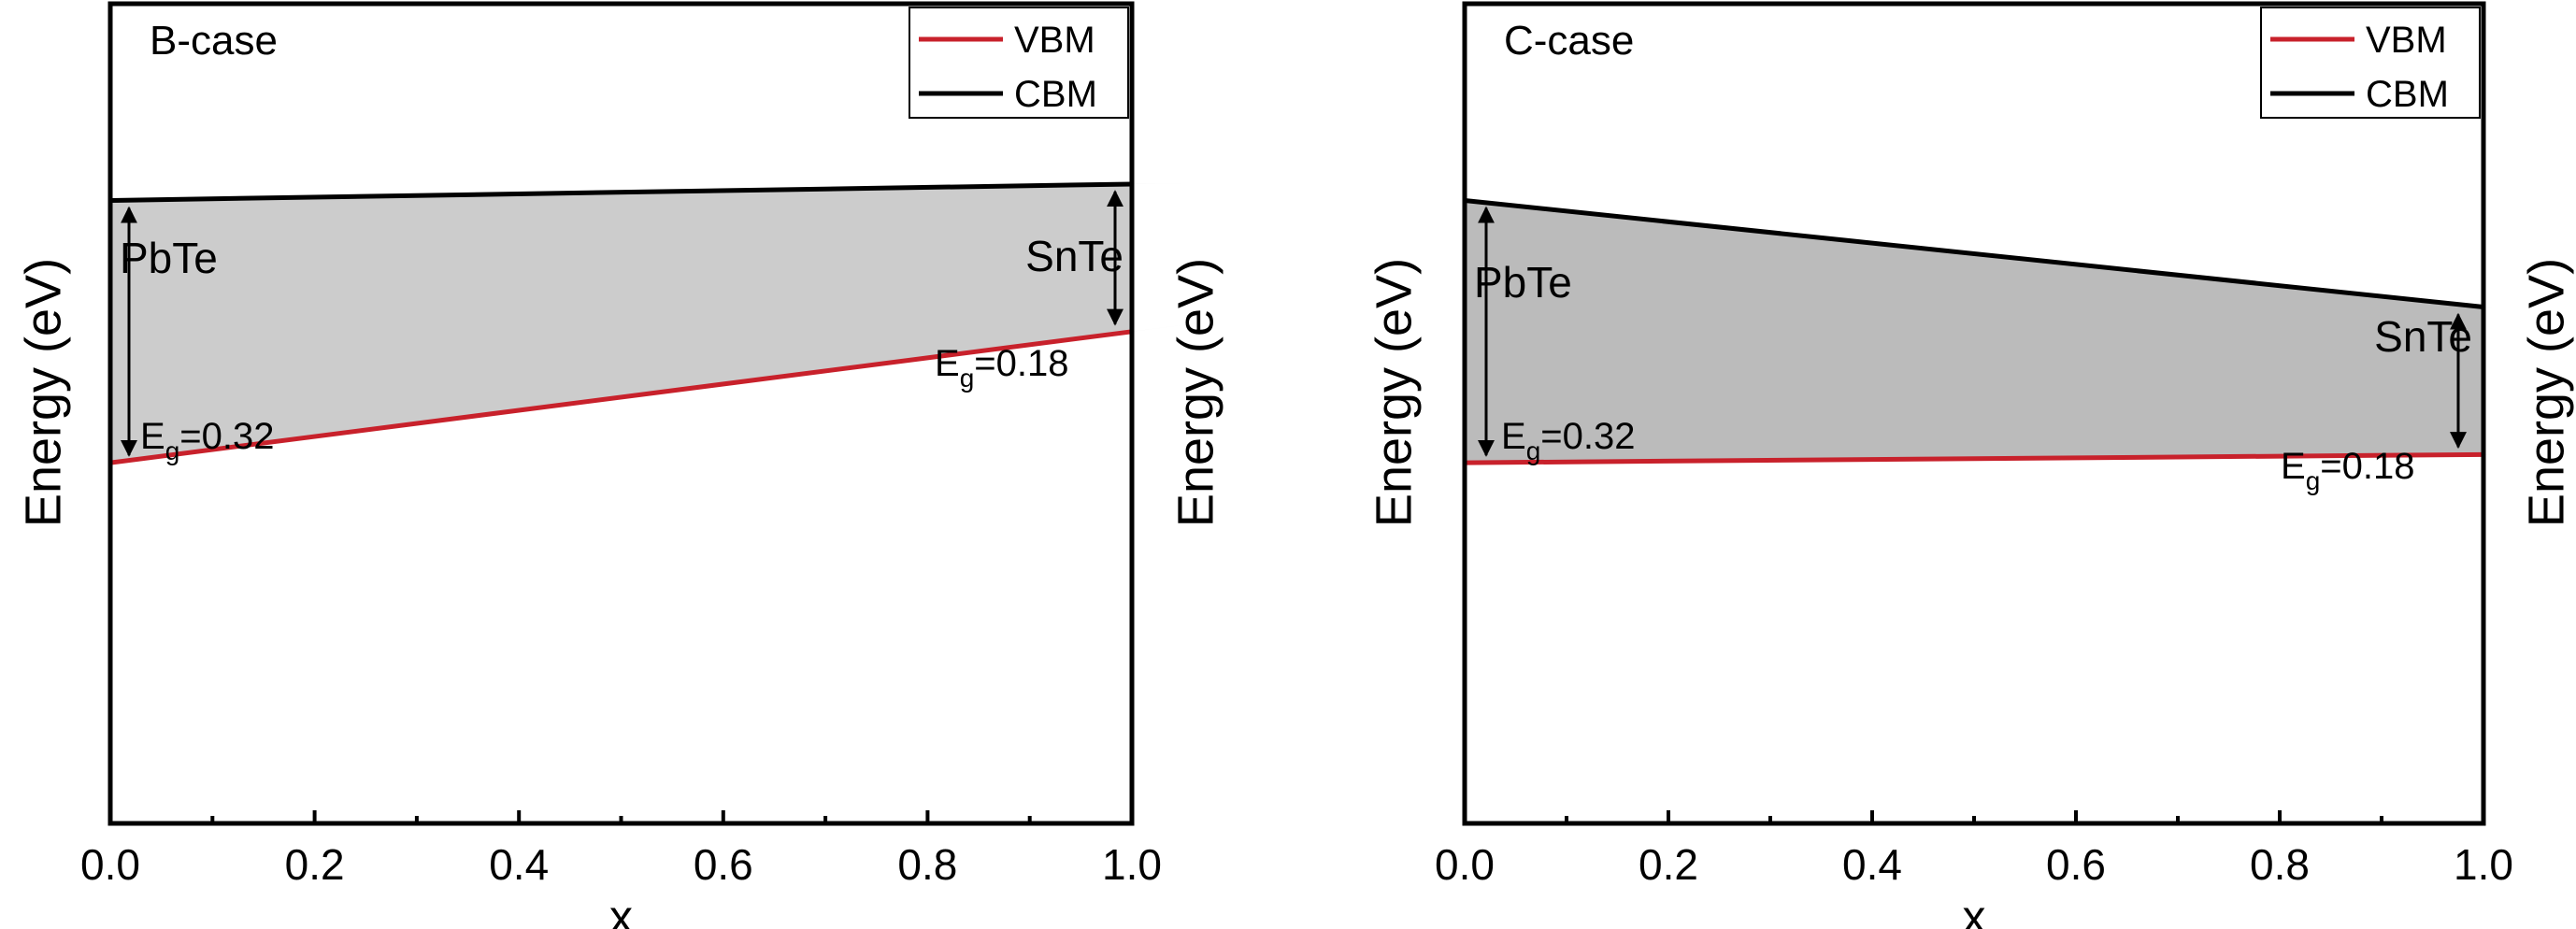 This screenshot has width=2576, height=929. I want to click on gap-shaded-region, so click(2020, 332).